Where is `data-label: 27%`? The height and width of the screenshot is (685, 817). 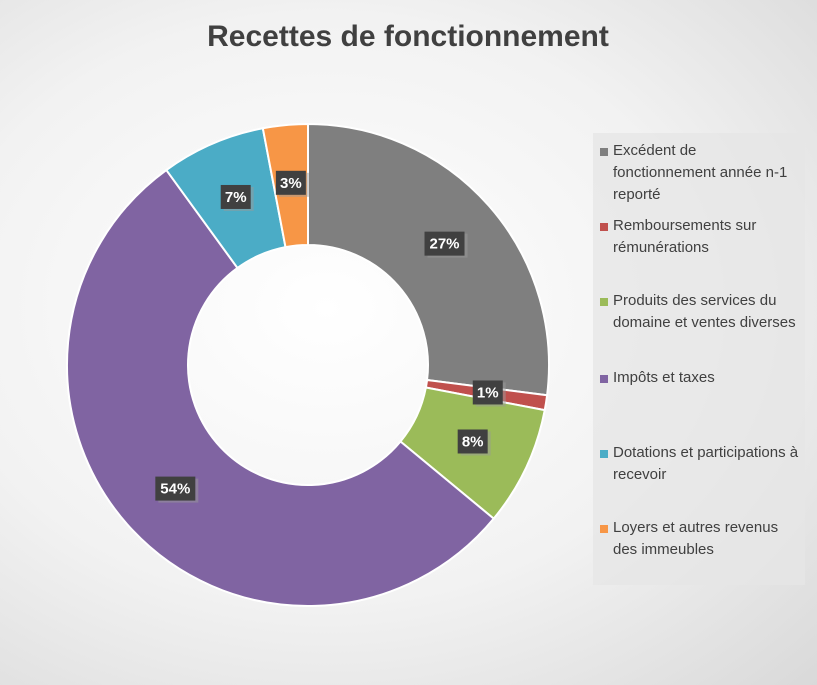 data-label: 27% is located at coordinates (445, 244).